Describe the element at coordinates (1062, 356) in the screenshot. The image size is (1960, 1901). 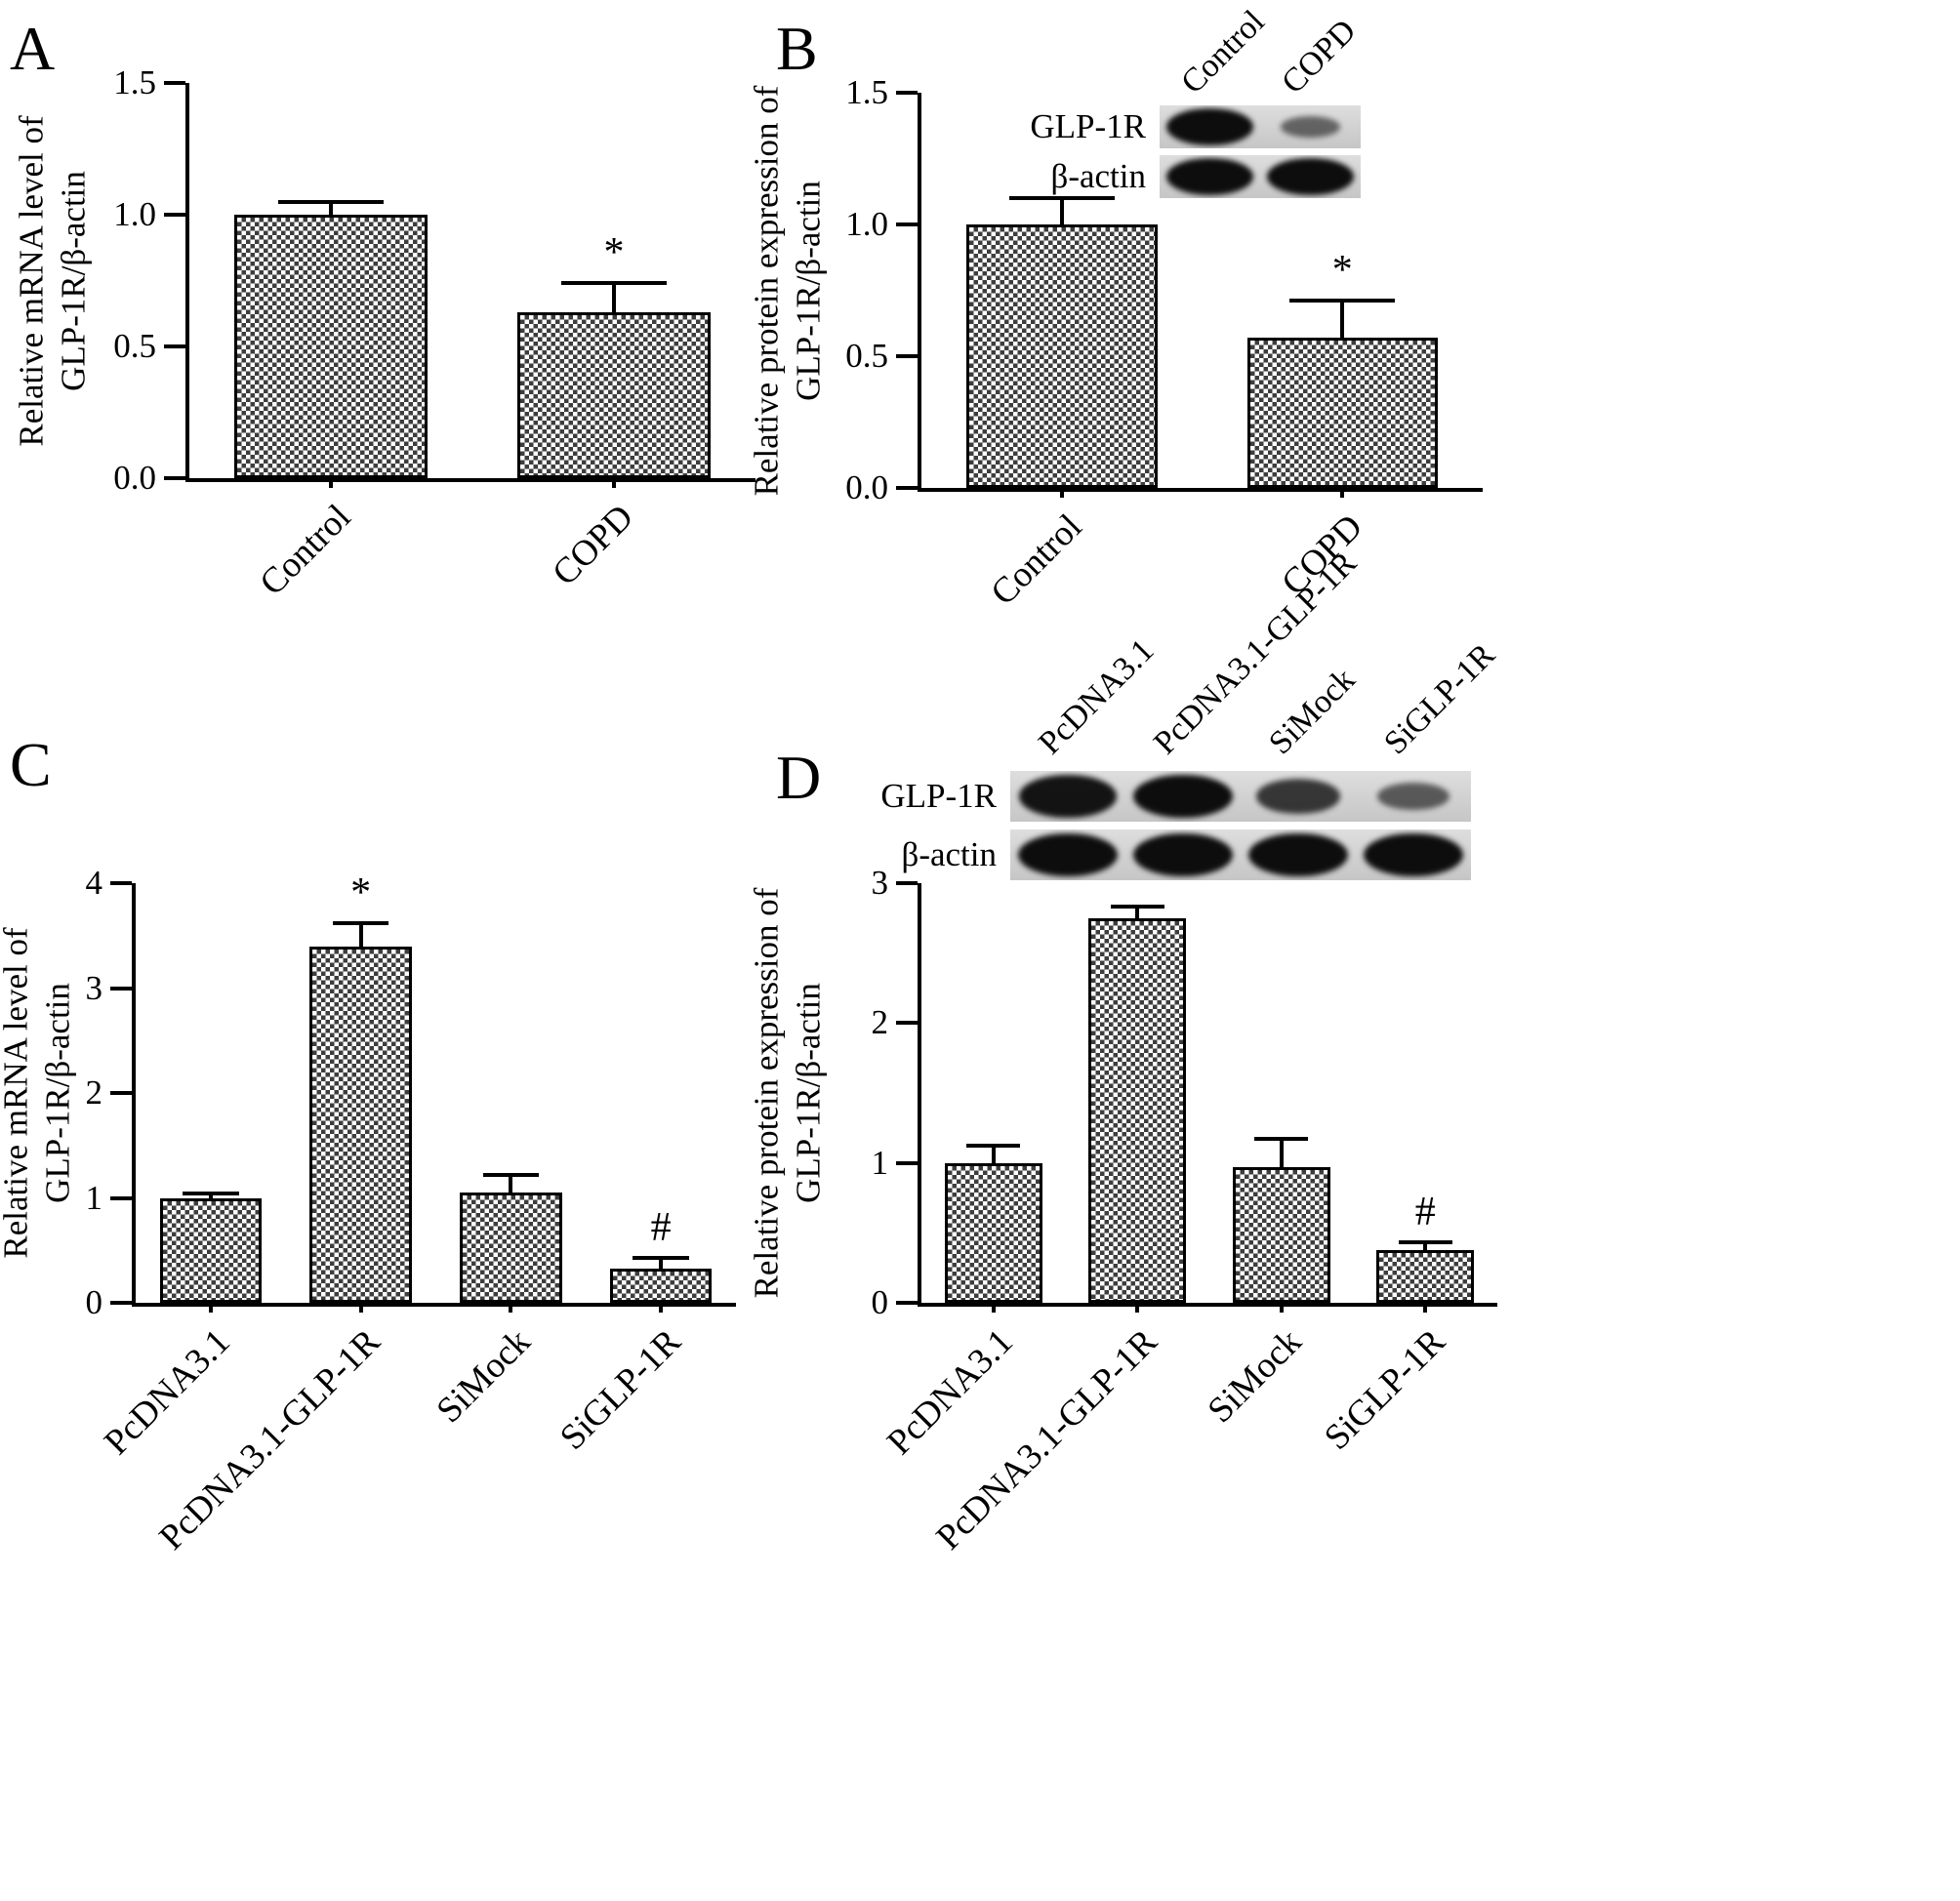
I see `bar-Control` at that location.